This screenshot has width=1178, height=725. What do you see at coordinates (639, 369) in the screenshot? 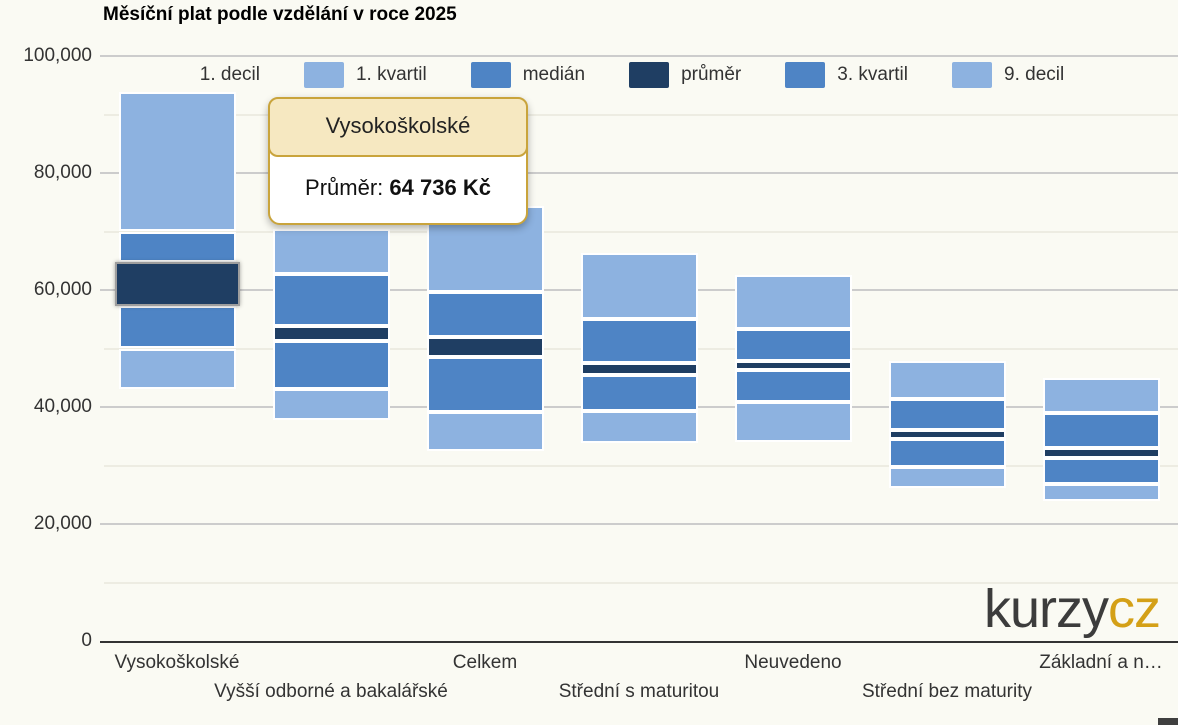
I see `bar-segment-dark-st-edn-s-maturitou` at bounding box center [639, 369].